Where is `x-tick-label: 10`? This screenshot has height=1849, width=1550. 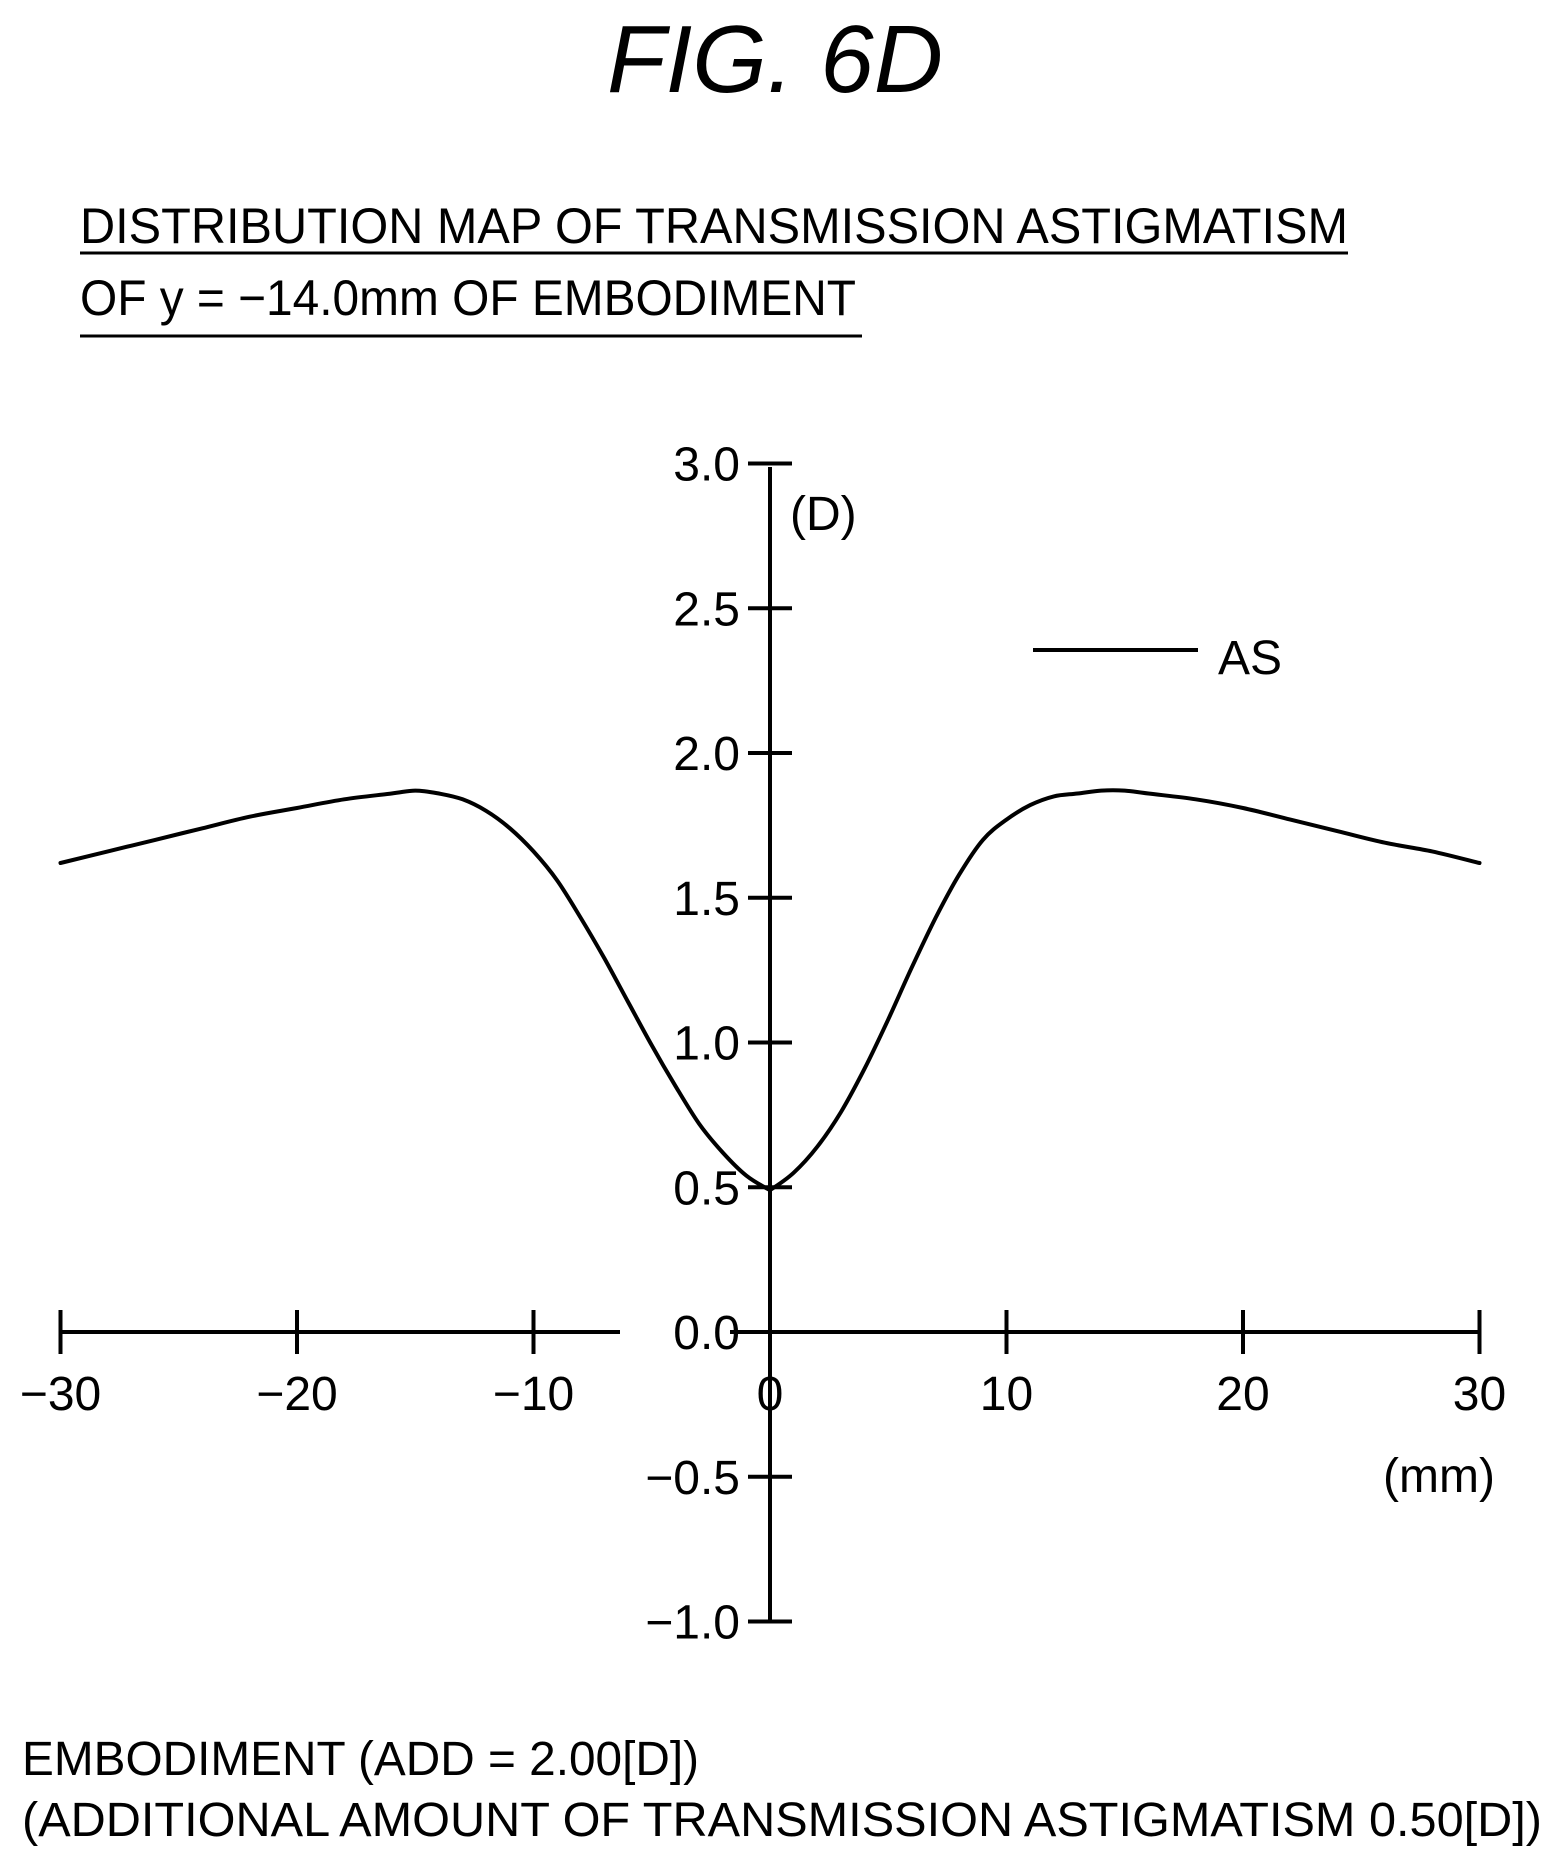
x-tick-label: 10 is located at coordinates (1006, 1394).